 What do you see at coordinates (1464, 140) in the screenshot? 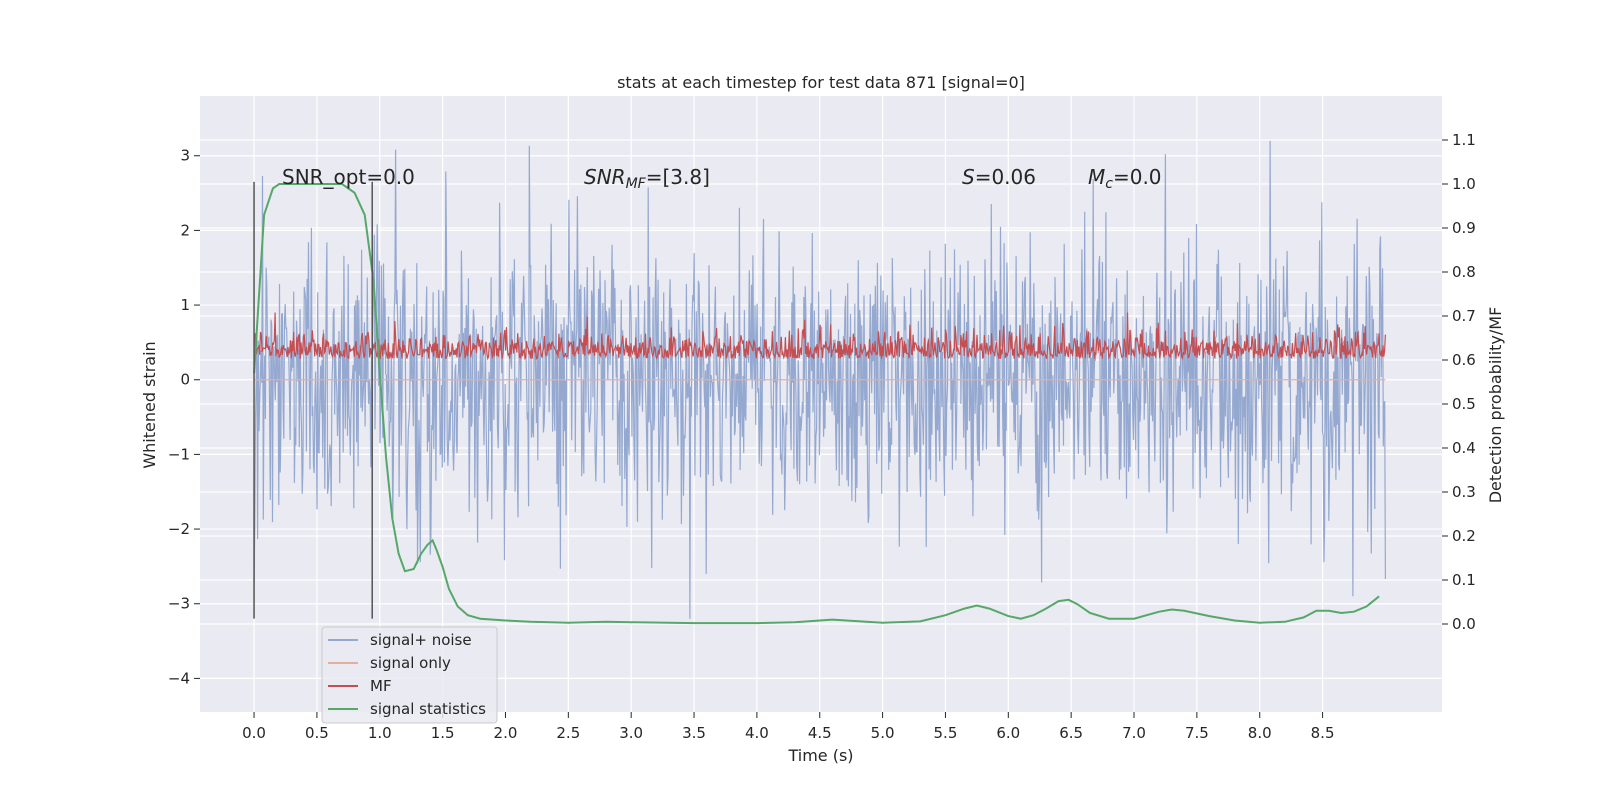
I see `y-right-tick-label: 1.1` at bounding box center [1464, 140].